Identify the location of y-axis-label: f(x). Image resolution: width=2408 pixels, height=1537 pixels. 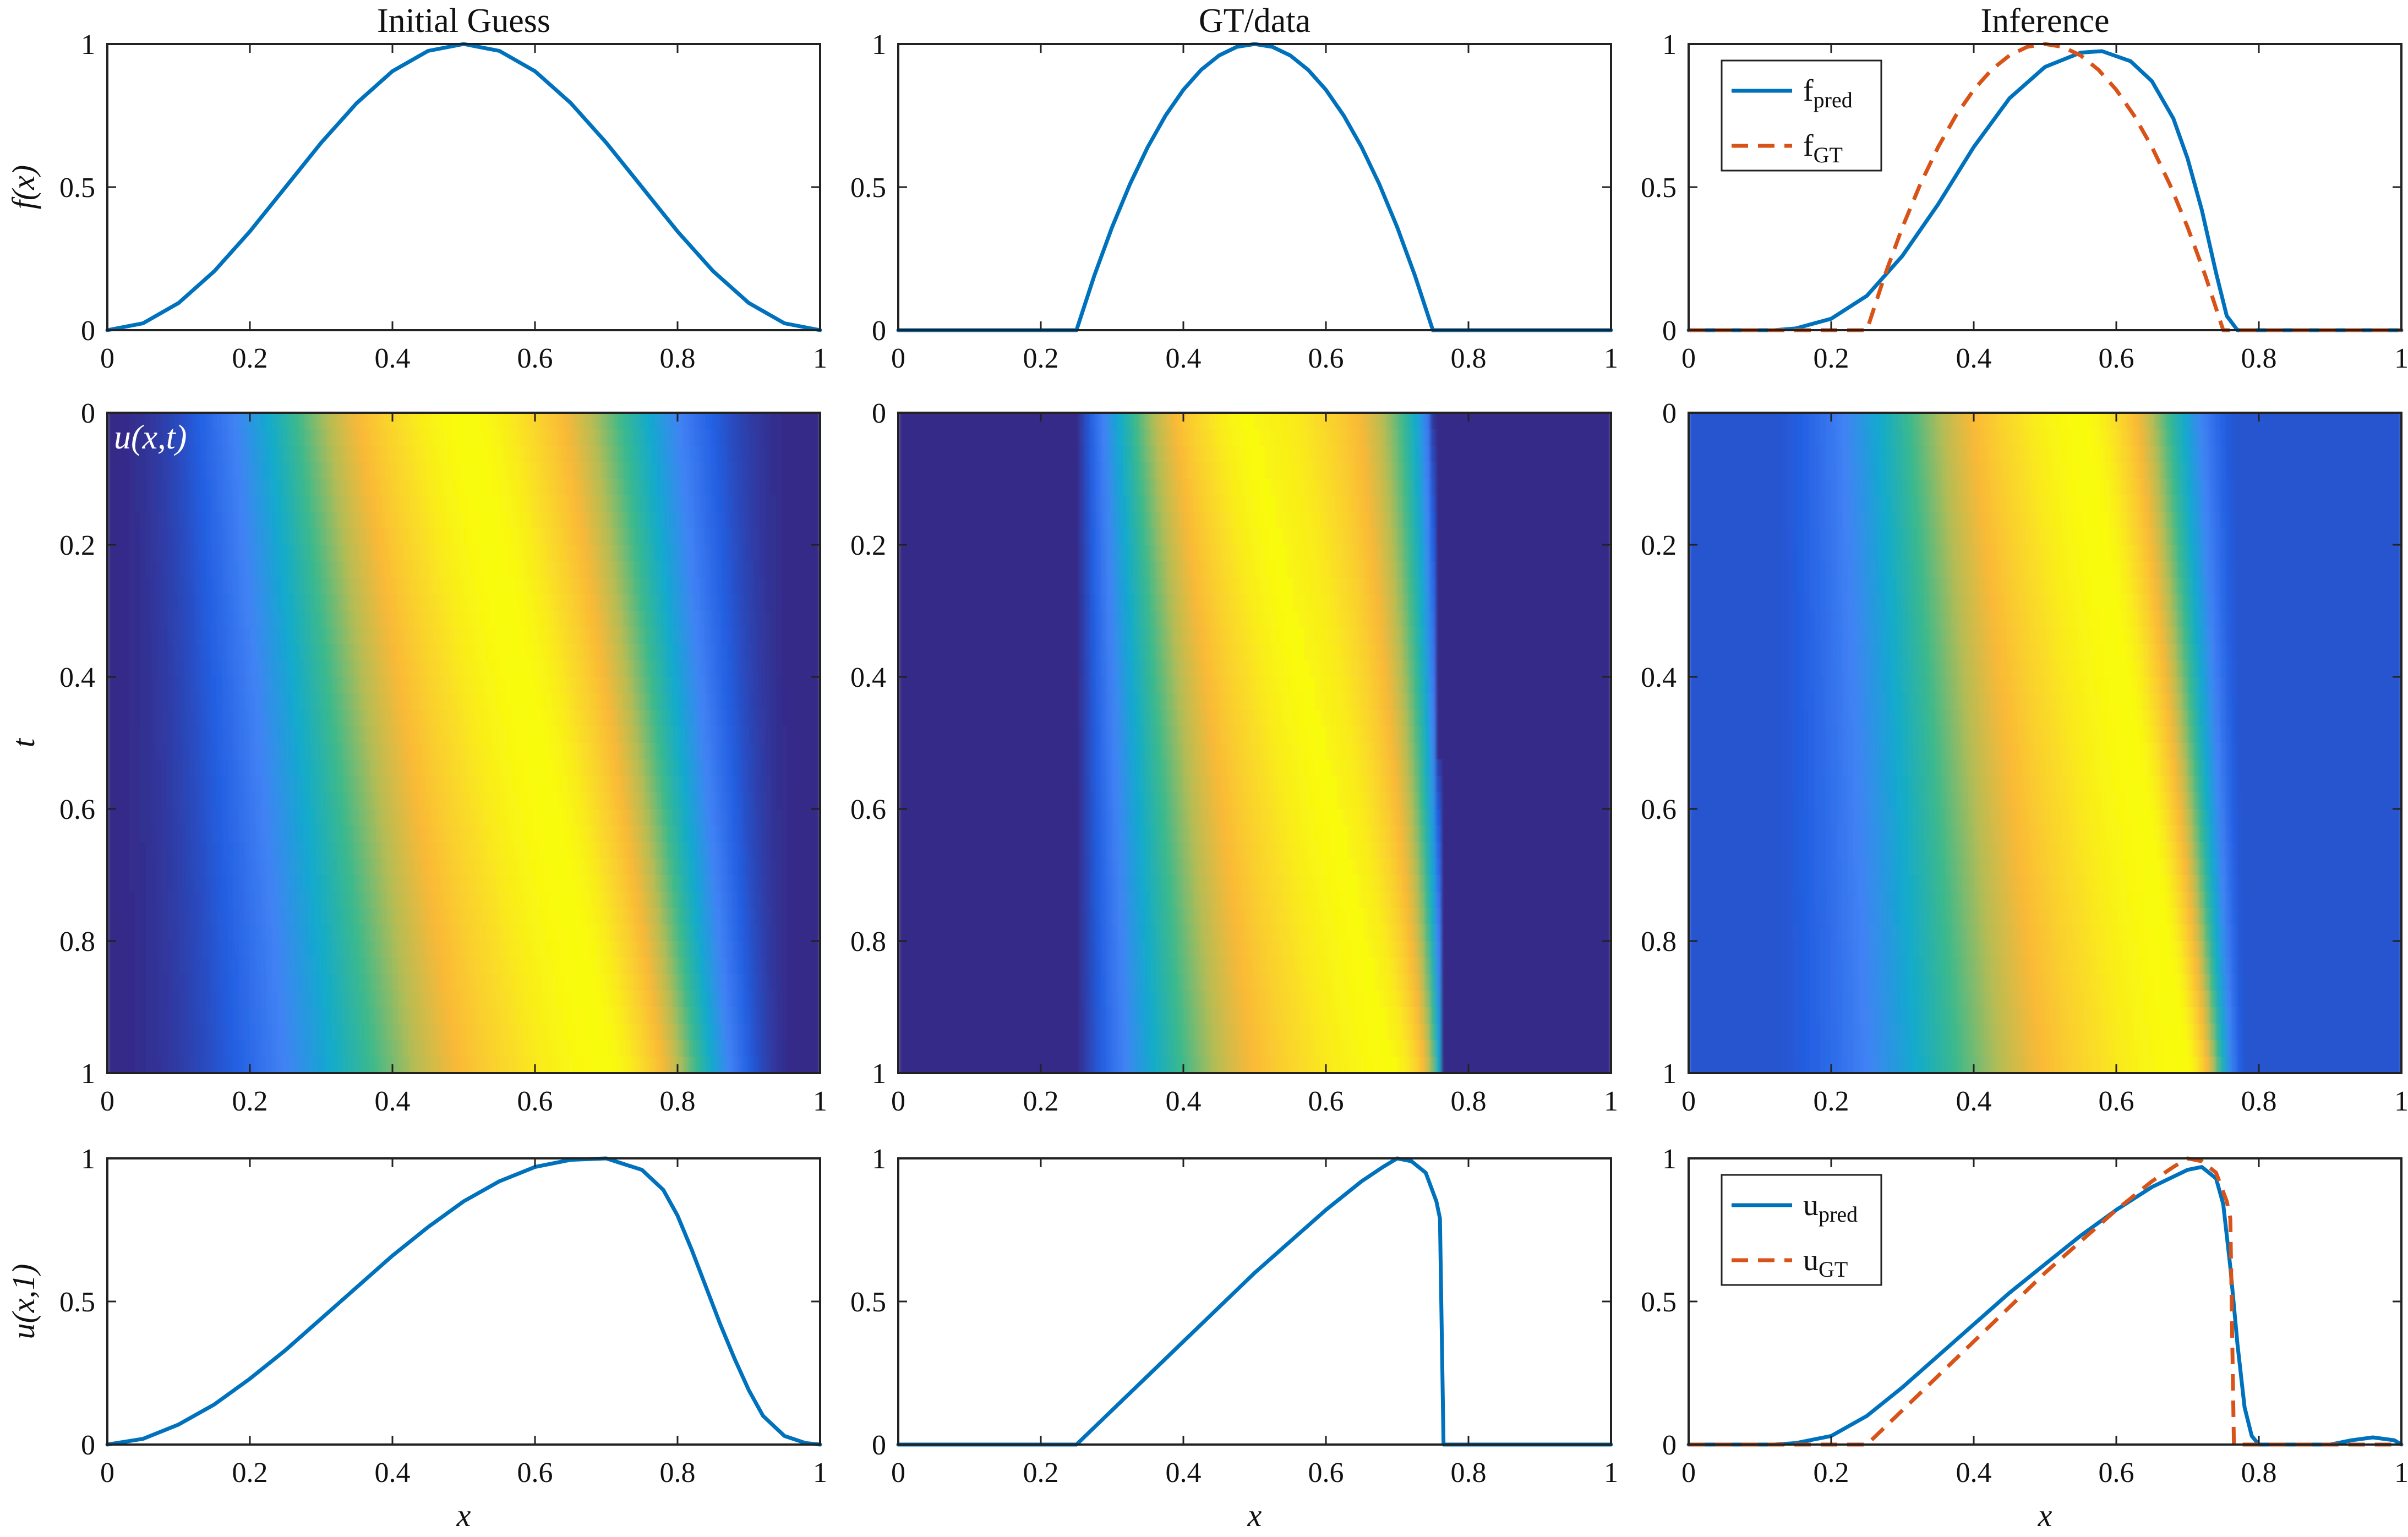
(23, 187).